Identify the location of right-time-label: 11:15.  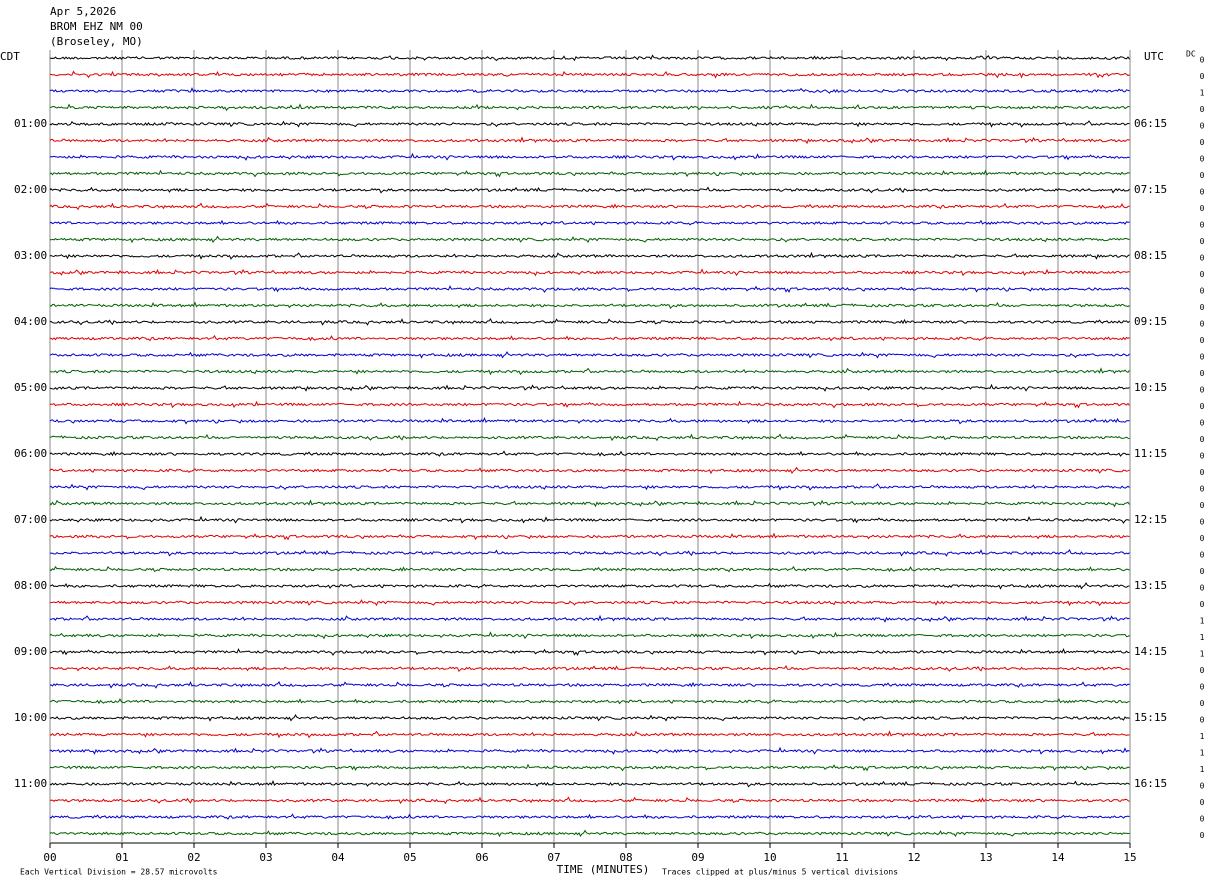
(1150, 453).